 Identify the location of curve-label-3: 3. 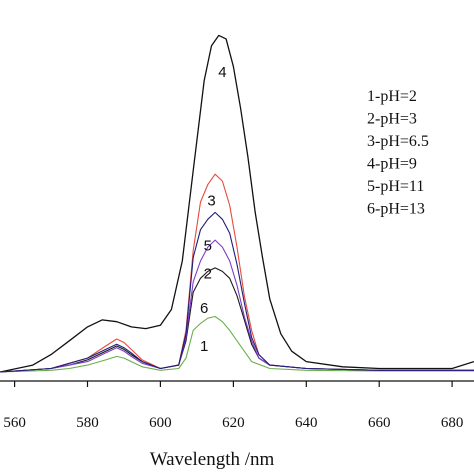
(211, 200).